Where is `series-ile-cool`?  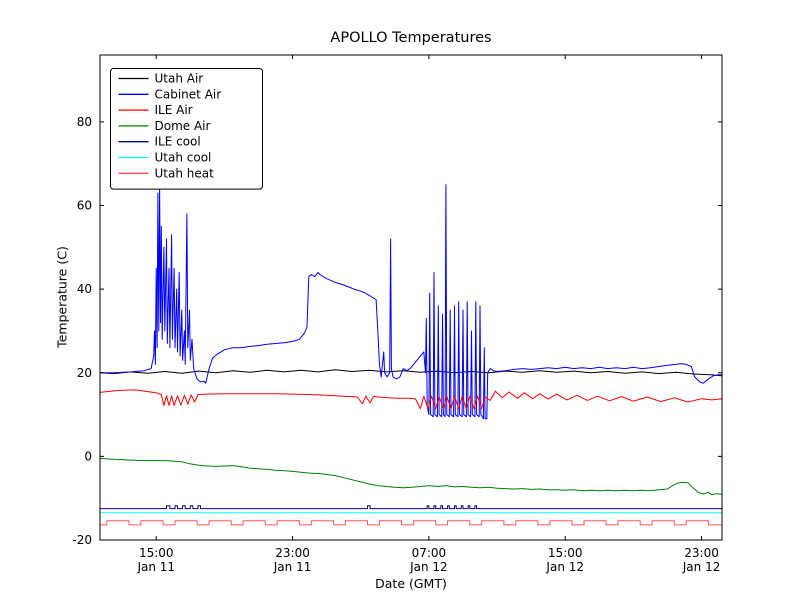 series-ile-cool is located at coordinates (411, 507).